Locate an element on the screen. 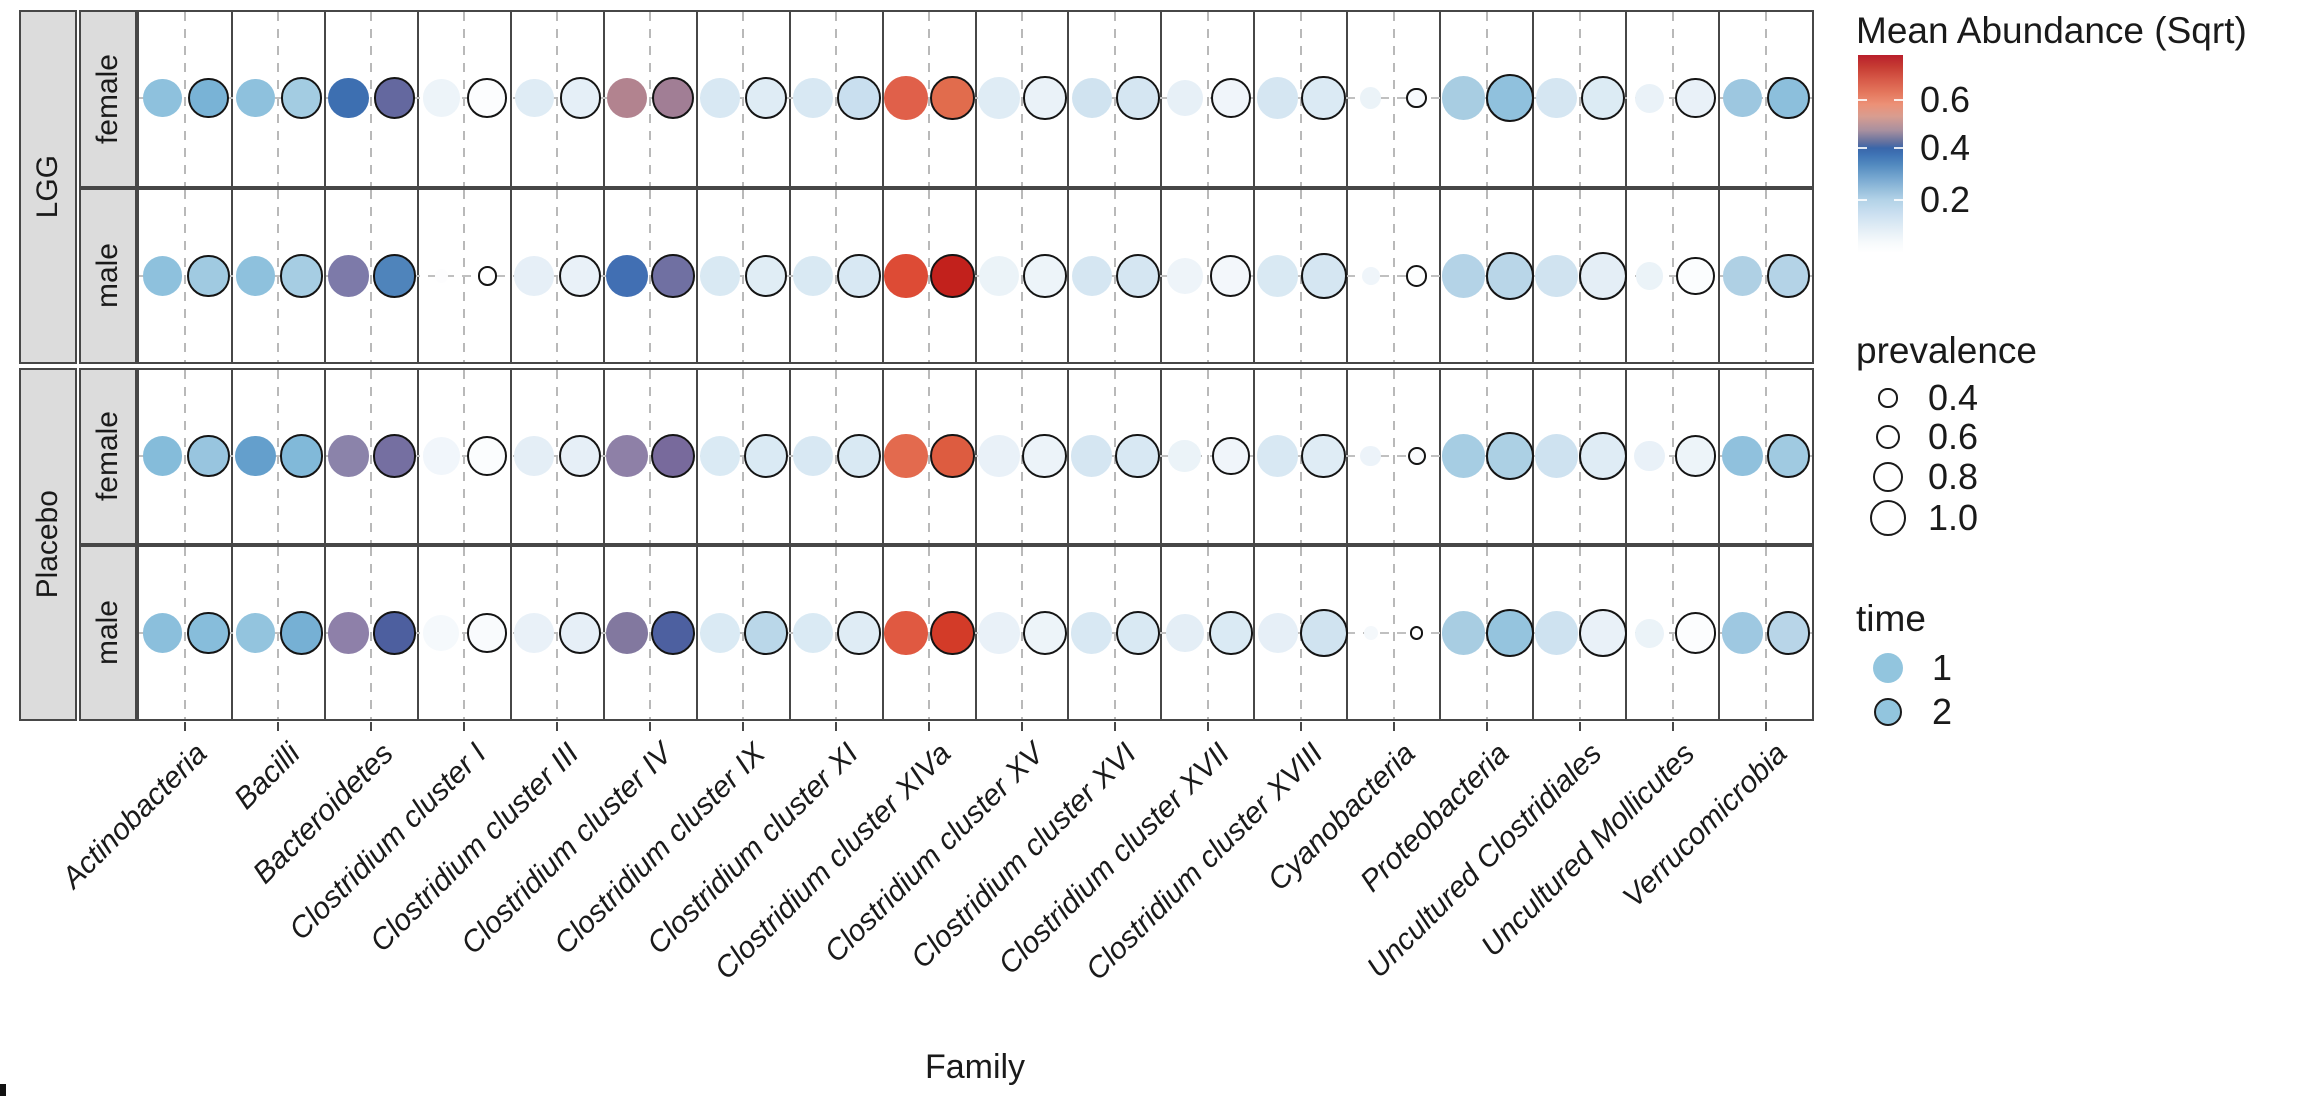 Image resolution: width=2304 pixels, height=1099 pixels. x-axis-label-text: Actinobacteria is located at coordinates (135, 816).